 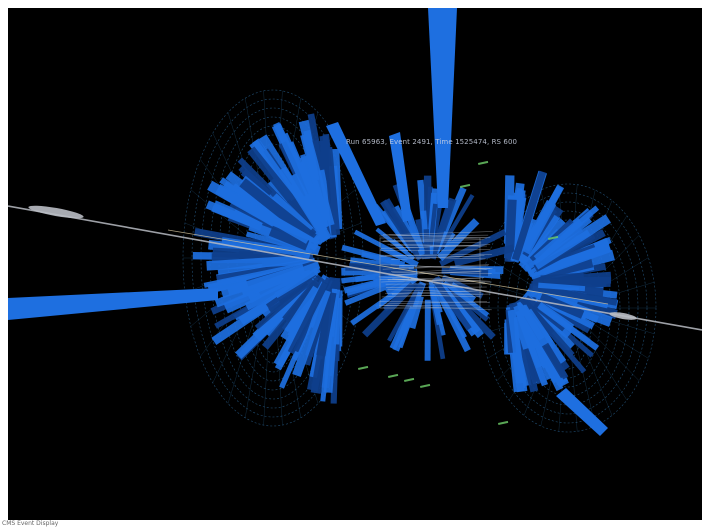 What do you see at coordinates (442, 108) in the screenshot?
I see `large-tower-top` at bounding box center [442, 108].